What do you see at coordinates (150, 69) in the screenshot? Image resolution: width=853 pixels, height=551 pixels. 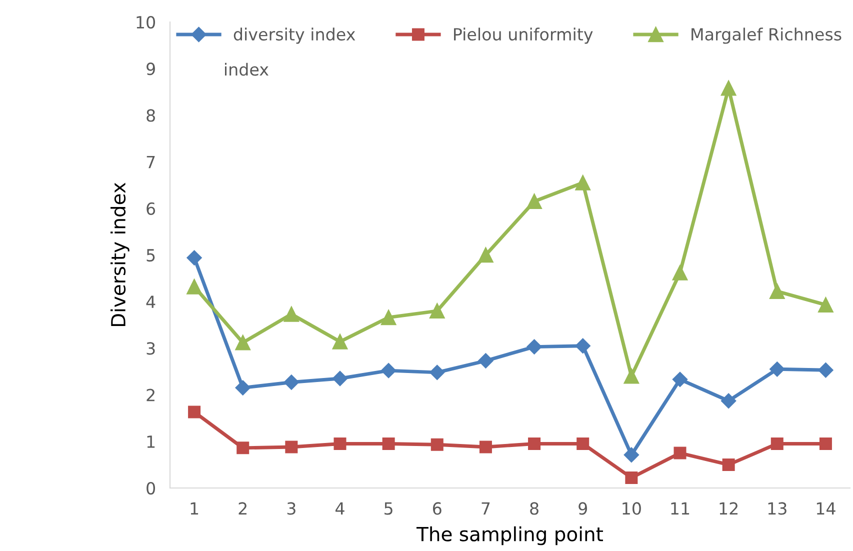 I see `y-tick-label: 9` at bounding box center [150, 69].